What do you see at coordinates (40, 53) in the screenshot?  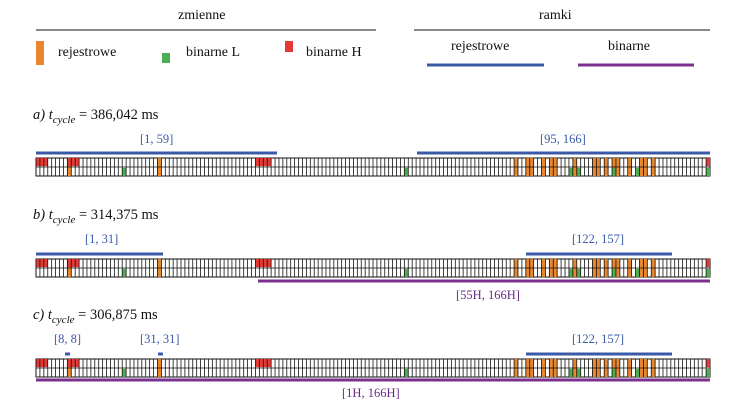 I see `legend-orange-swatch` at bounding box center [40, 53].